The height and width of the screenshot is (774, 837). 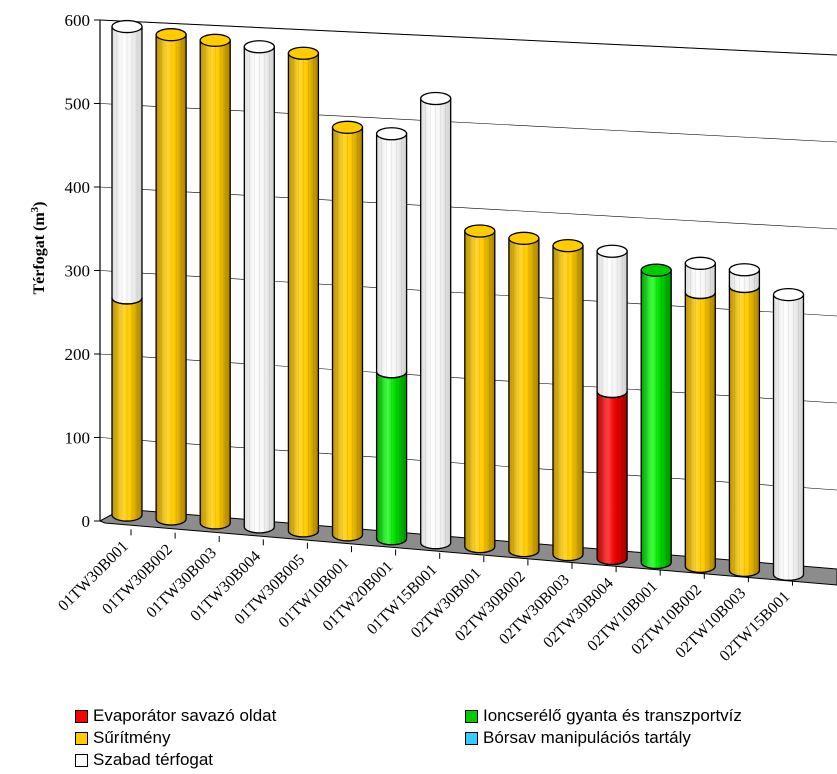 I want to click on y-tick-label: 0, so click(x=86, y=521).